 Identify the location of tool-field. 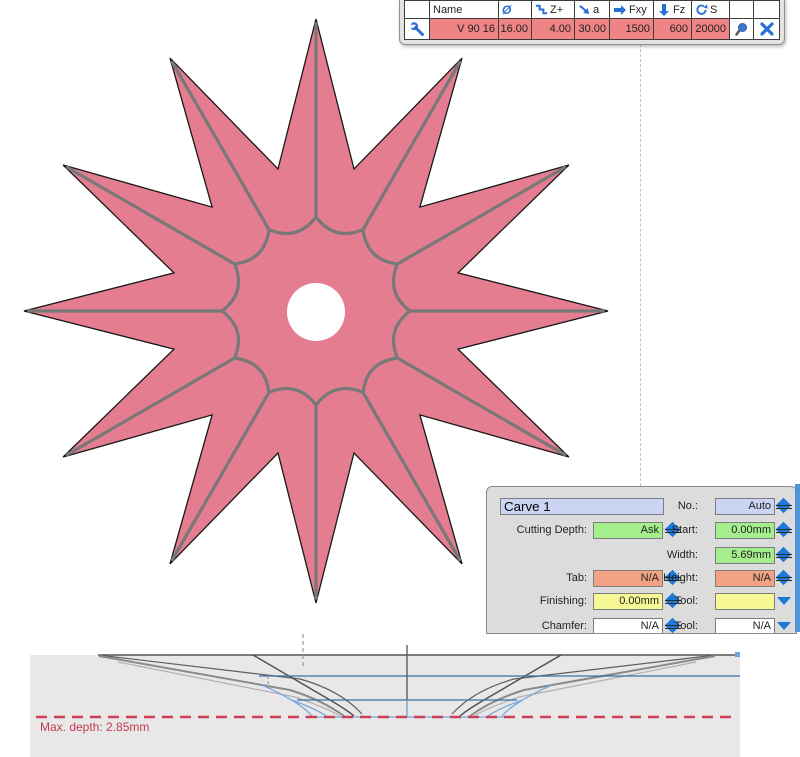
(745, 601).